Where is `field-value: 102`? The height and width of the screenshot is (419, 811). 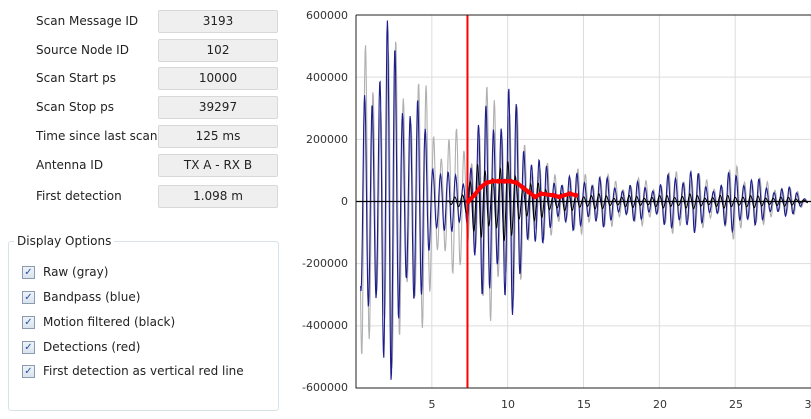 field-value: 102 is located at coordinates (218, 50).